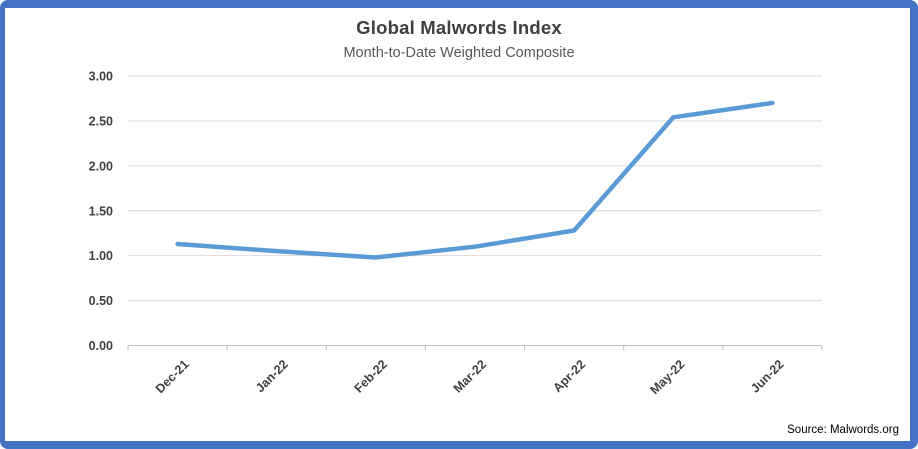 The image size is (918, 449). Describe the element at coordinates (101, 121) in the screenshot. I see `y-tick-label: 2.50` at that location.